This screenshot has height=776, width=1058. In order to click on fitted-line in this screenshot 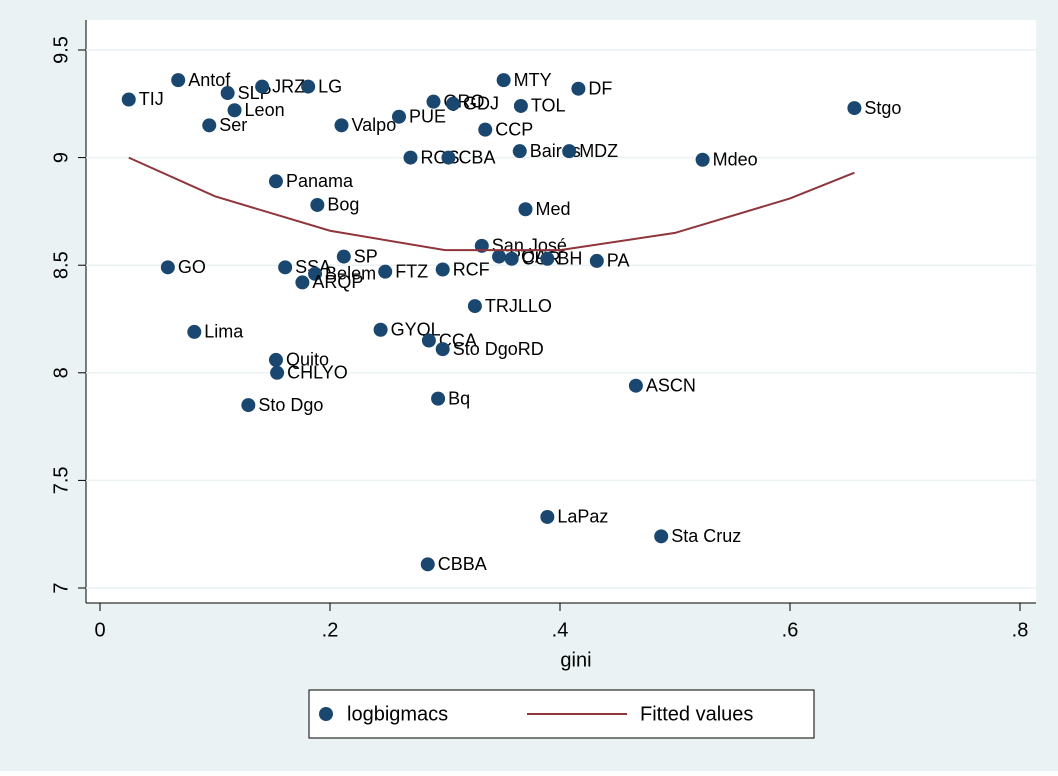, I will do `click(491, 204)`.